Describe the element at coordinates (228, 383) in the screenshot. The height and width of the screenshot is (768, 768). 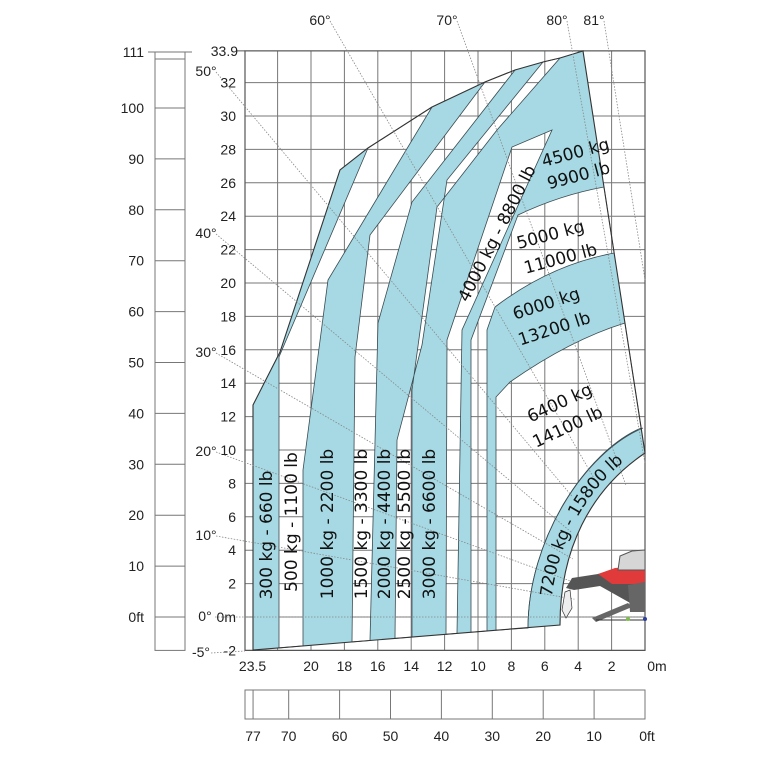
I see `meter-label-left: 14` at that location.